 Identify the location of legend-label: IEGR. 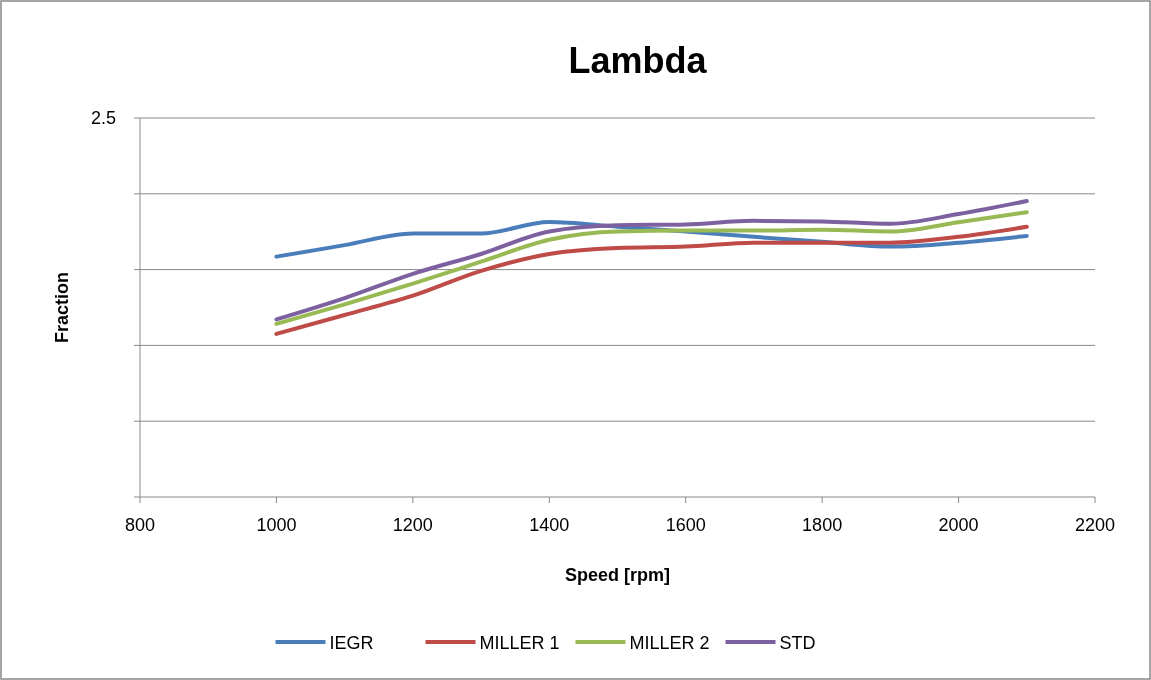
(351, 643).